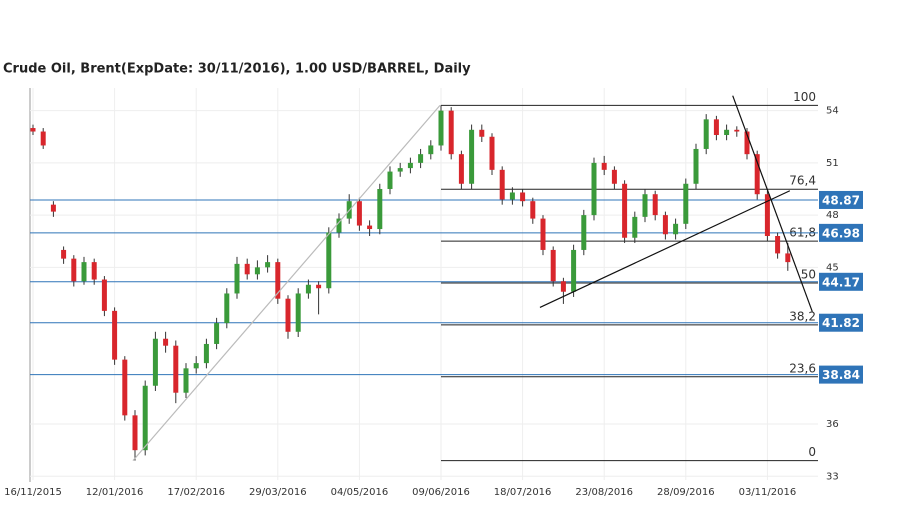 This screenshot has height=509, width=909. What do you see at coordinates (686, 492) in the screenshot?
I see `x-tick-label: 28/09/2016` at bounding box center [686, 492].